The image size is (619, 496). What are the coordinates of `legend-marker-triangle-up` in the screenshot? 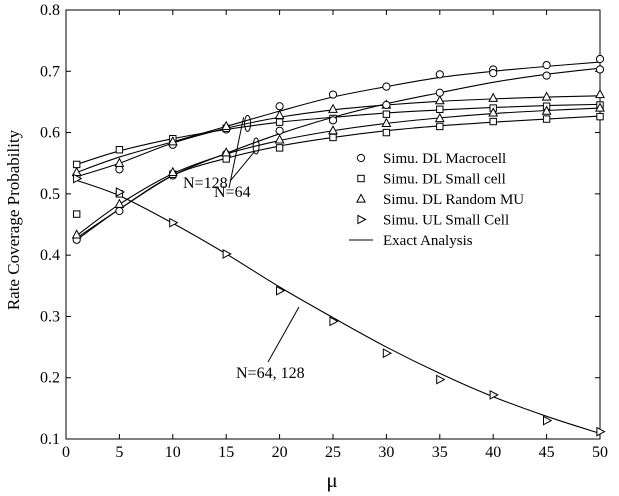 It's located at (361, 198).